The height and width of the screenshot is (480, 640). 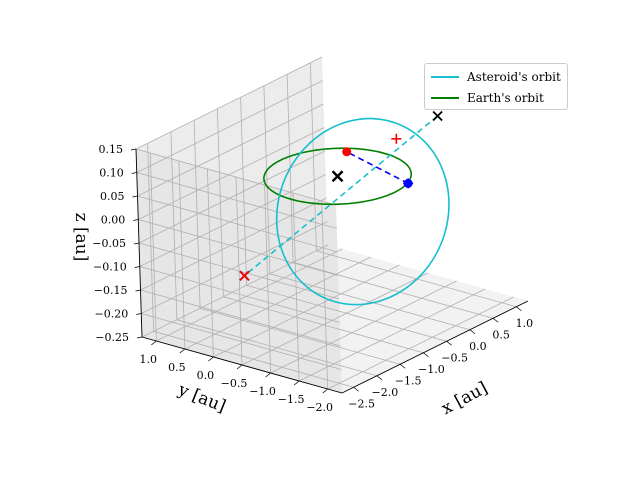 I want to click on z-tick-label: −0.05, so click(x=109, y=243).